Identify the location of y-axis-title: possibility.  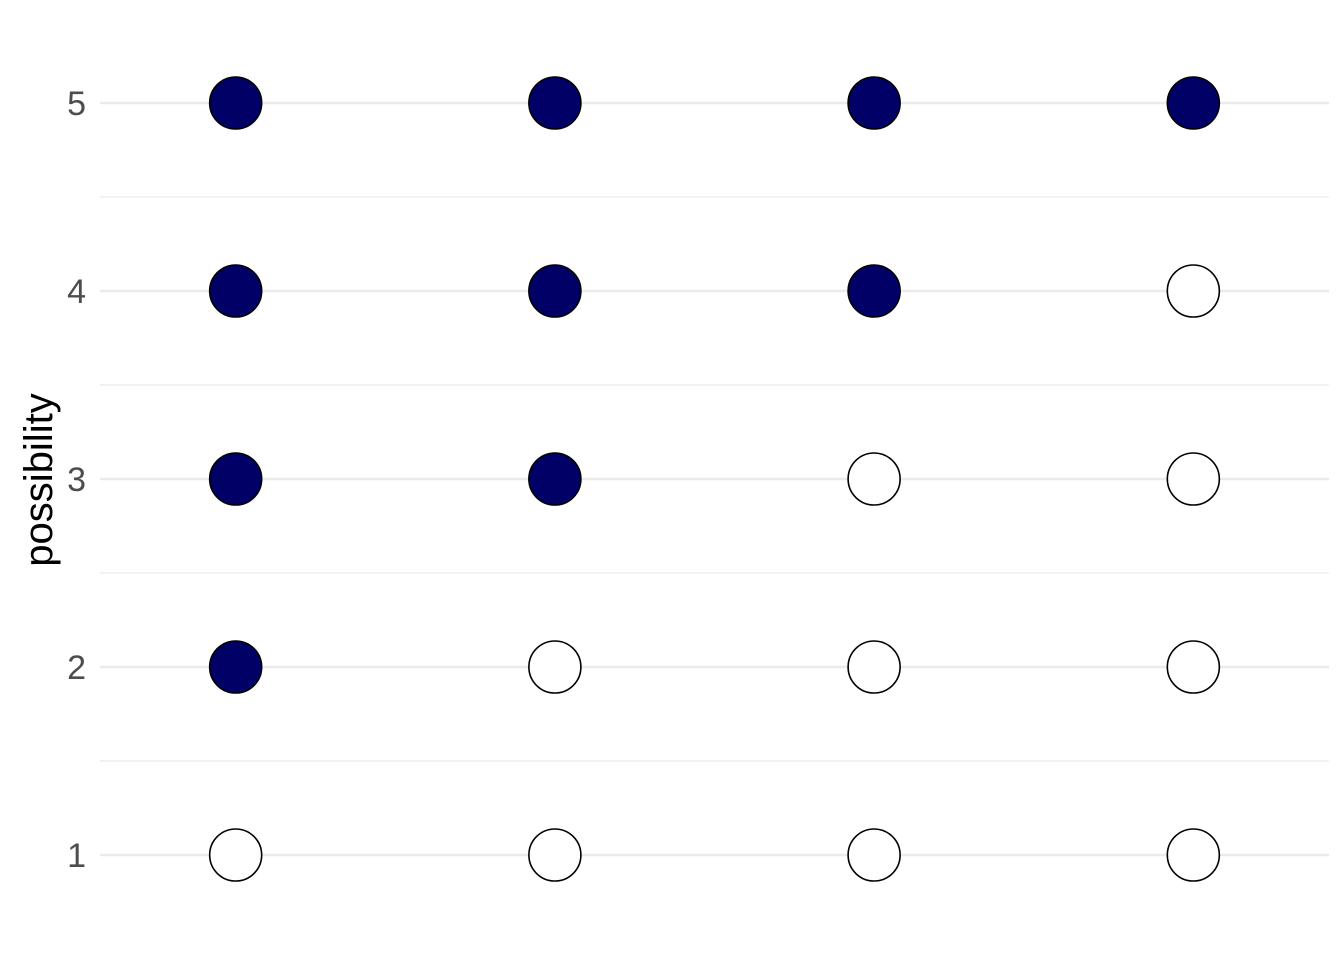
(39, 479).